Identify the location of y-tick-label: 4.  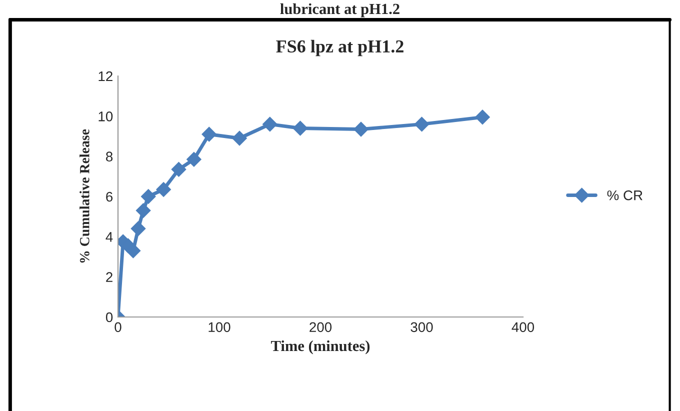
(109, 237).